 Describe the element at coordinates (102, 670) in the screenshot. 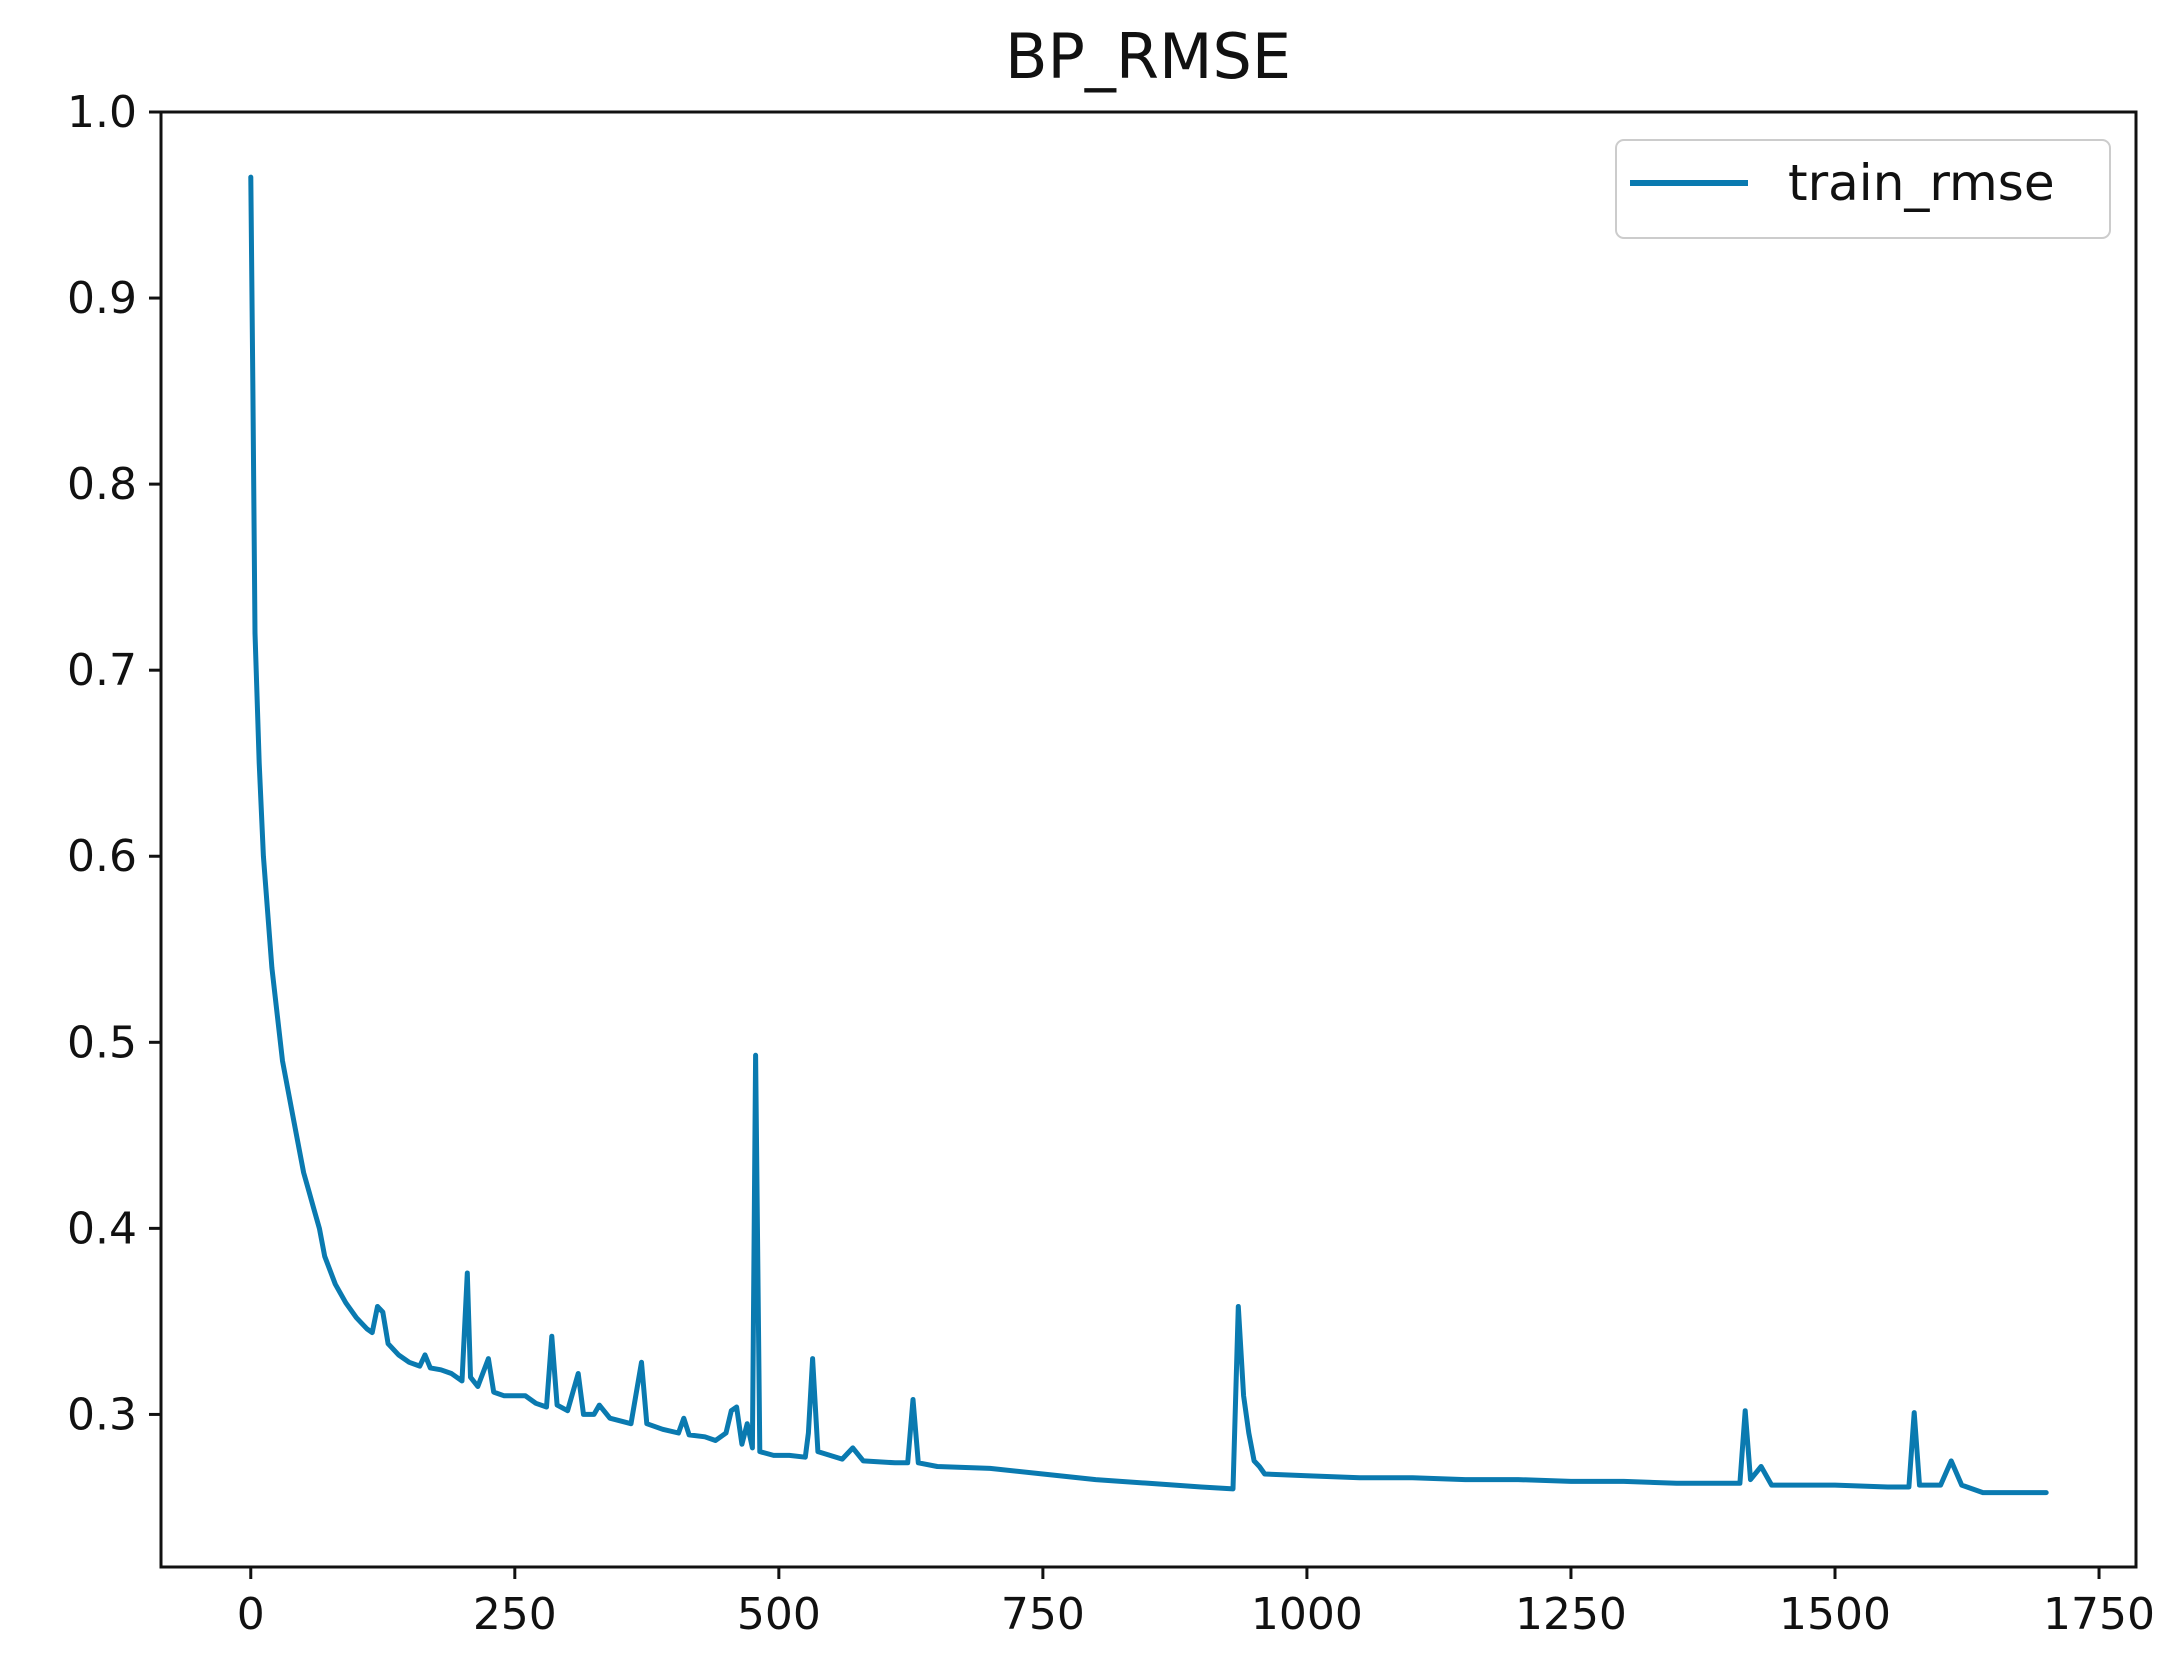

I see `y-tick-label: 0.7` at that location.